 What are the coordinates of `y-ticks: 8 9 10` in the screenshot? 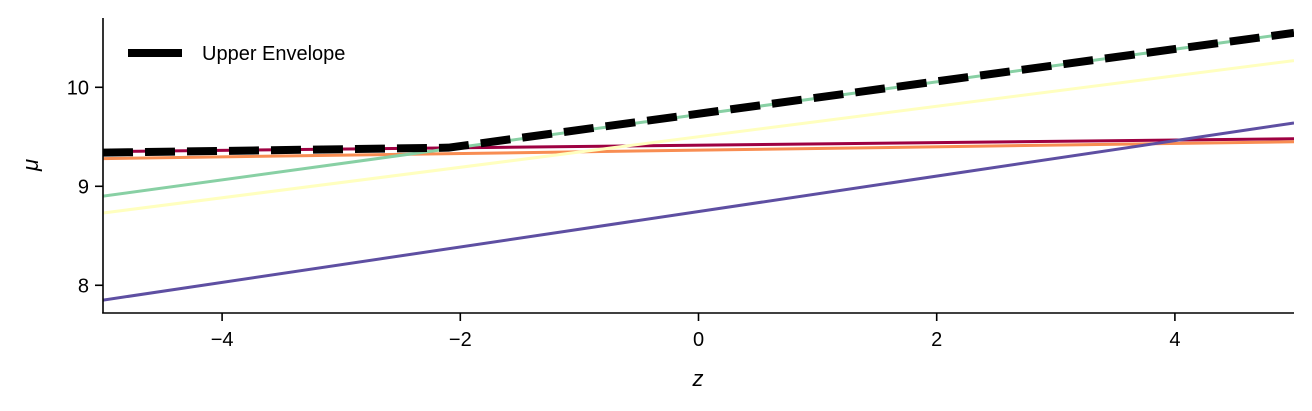 It's located at (85, 187).